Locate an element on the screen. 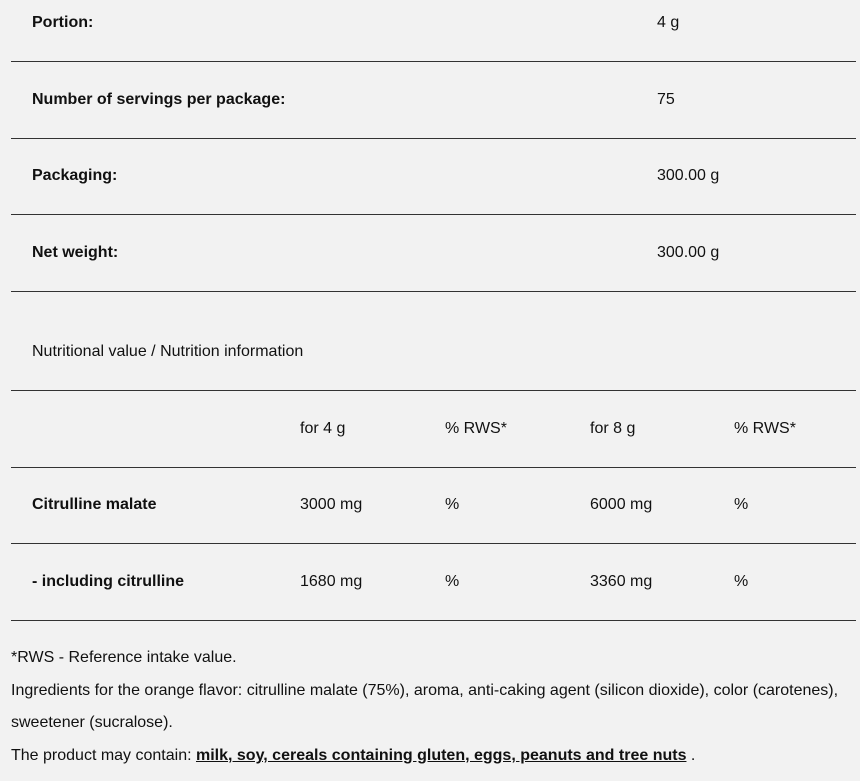  spec-label: Number of servings per package: is located at coordinates (159, 99).